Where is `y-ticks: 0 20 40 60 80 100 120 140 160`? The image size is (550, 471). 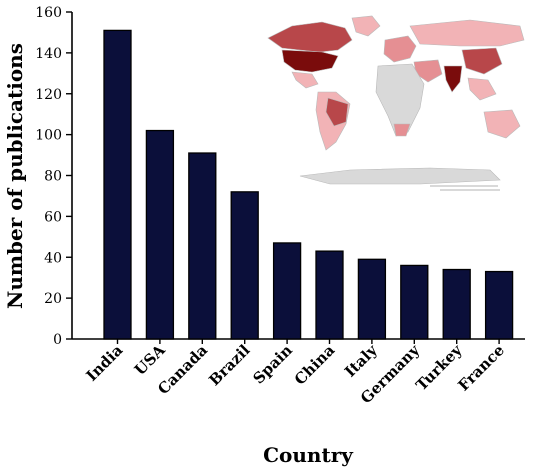
y-ticks: 0 20 40 60 80 100 120 140 160 is located at coordinates (53, 176).